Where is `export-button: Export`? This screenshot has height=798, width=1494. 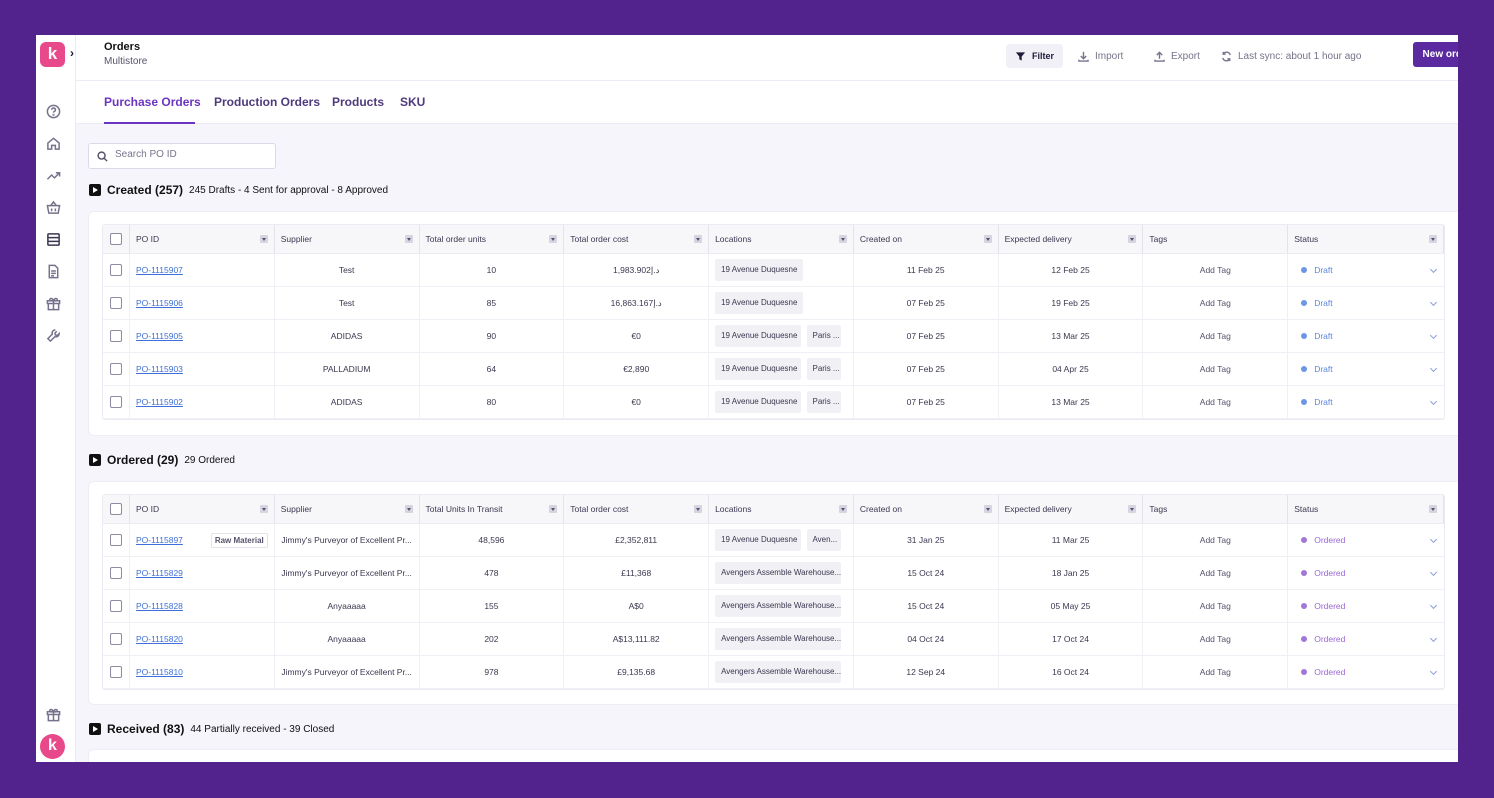
export-button: Export is located at coordinates (1177, 56).